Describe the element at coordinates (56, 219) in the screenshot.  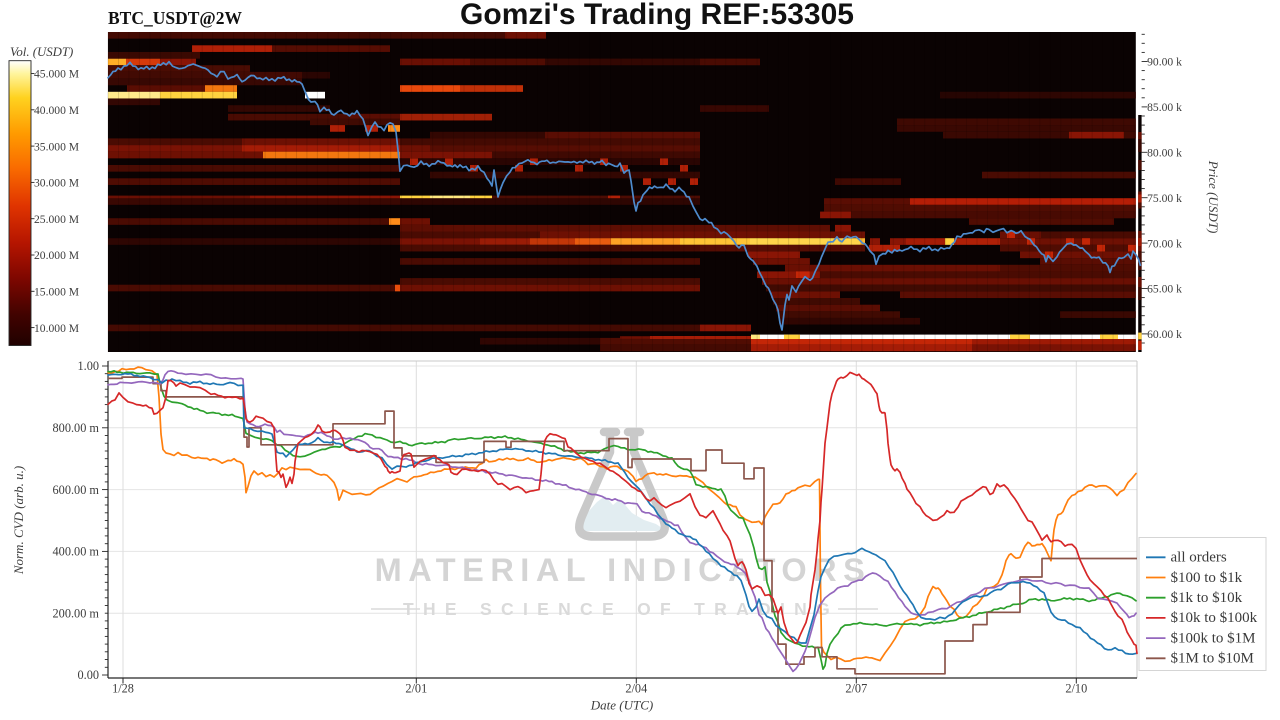
I see `svg-text: 25.000 M` at that location.